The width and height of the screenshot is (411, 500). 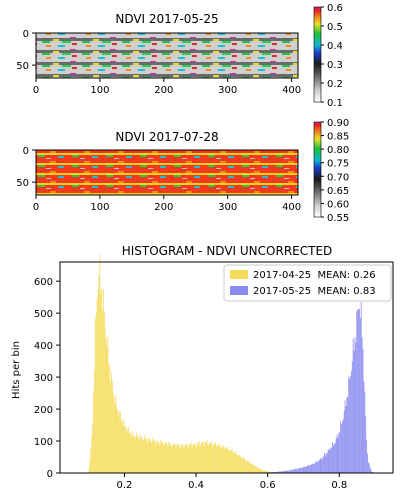 What do you see at coordinates (36, 207) in the screenshot?
I see `x-tick-label: 0` at bounding box center [36, 207].